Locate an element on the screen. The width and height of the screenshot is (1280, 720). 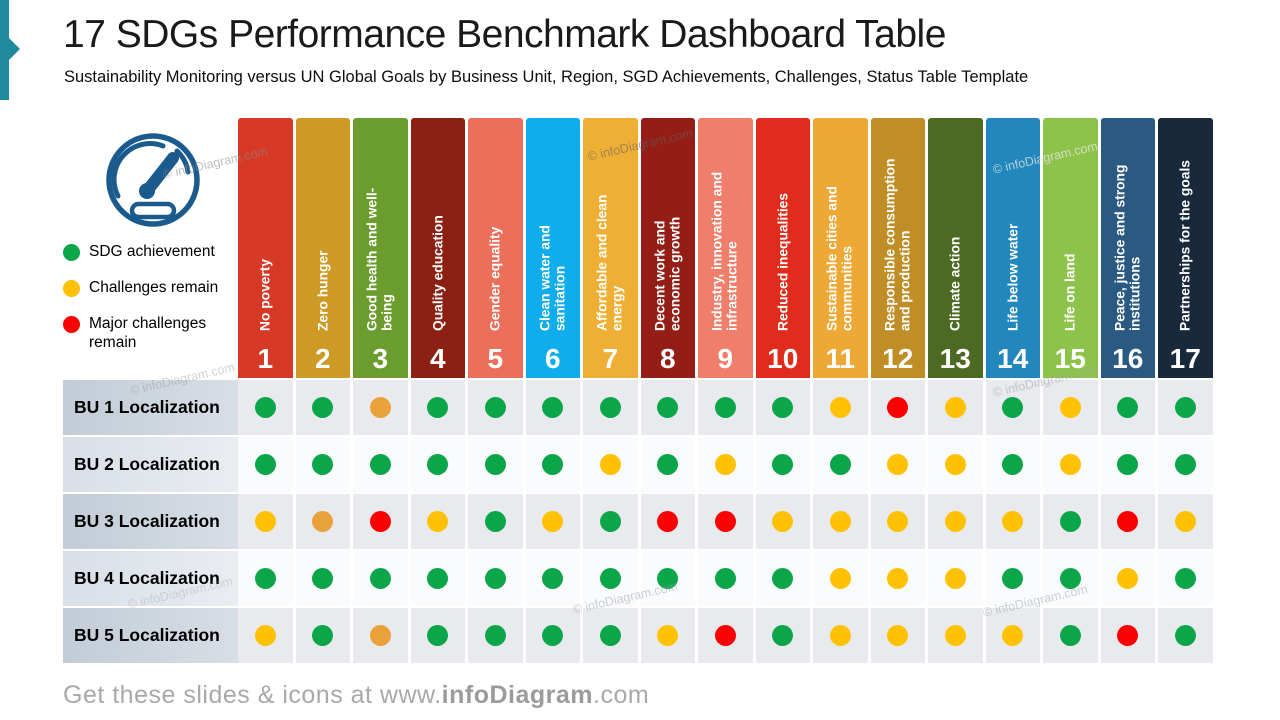
sdg-column-header: Partnerships for the goals 17 is located at coordinates (1185, 248).